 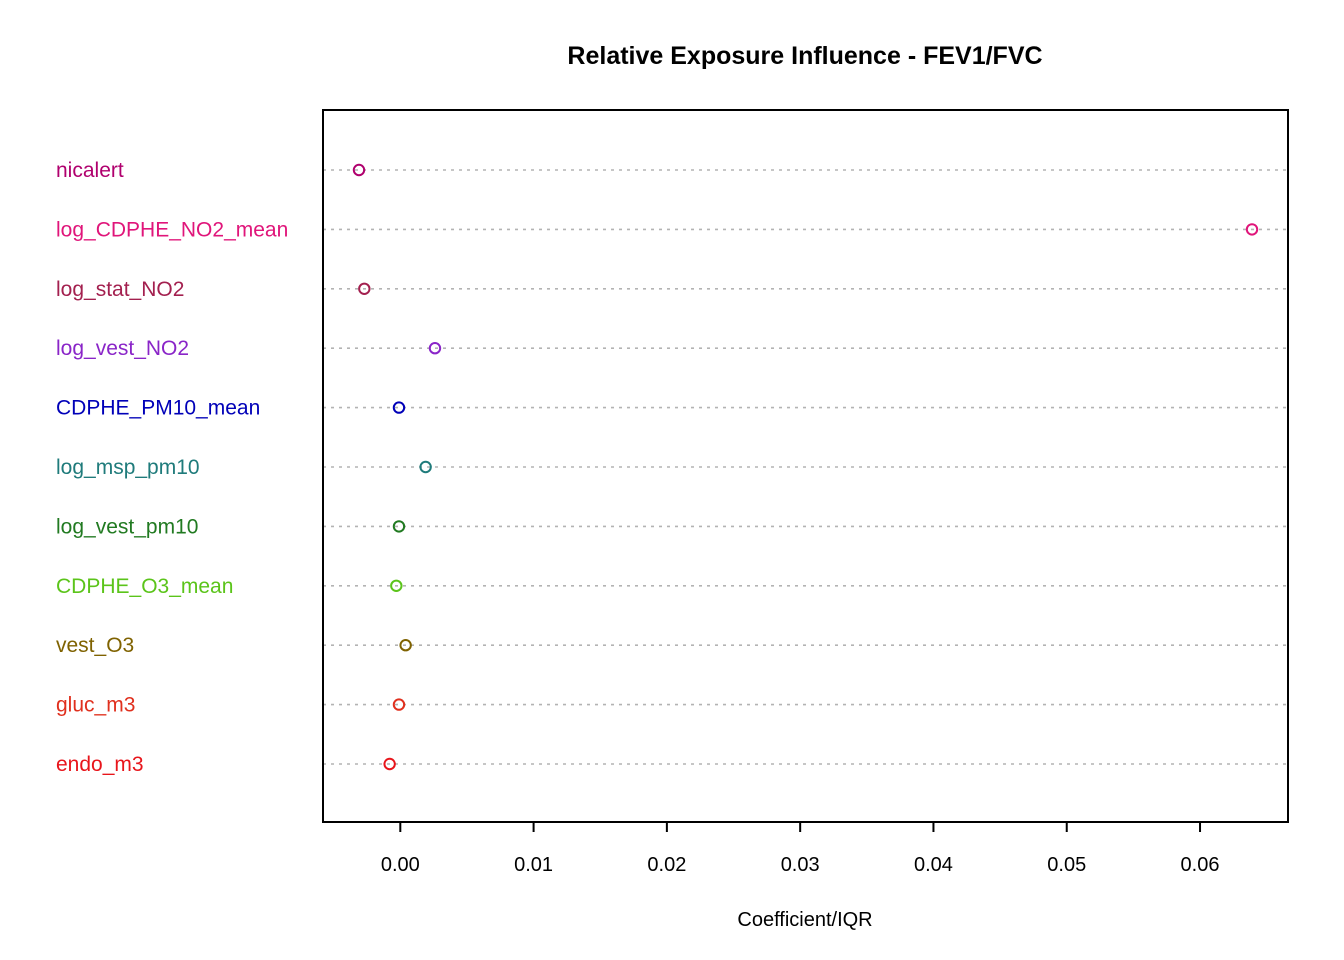 What do you see at coordinates (172, 229) in the screenshot?
I see `category-label: log_CDPHE_NO2_mean` at bounding box center [172, 229].